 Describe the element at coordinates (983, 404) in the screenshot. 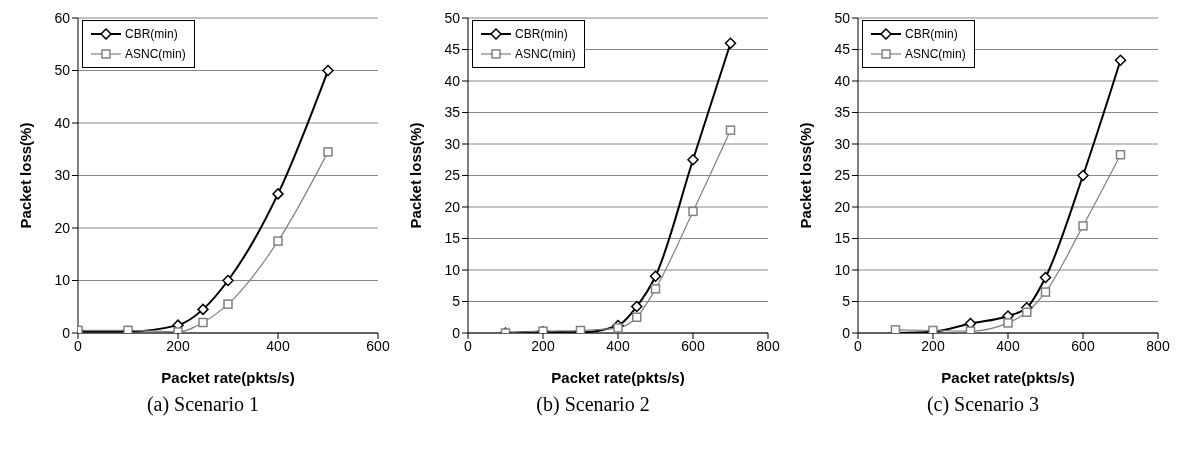

I see `text: (c) Scenario 3` at that location.